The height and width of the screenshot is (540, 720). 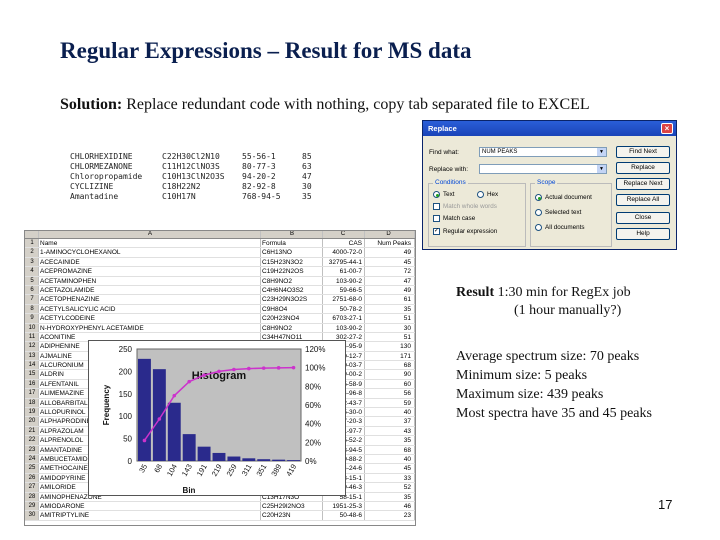 What do you see at coordinates (558, 212) in the screenshot?
I see `selected-text-radio: Selected text` at bounding box center [558, 212].